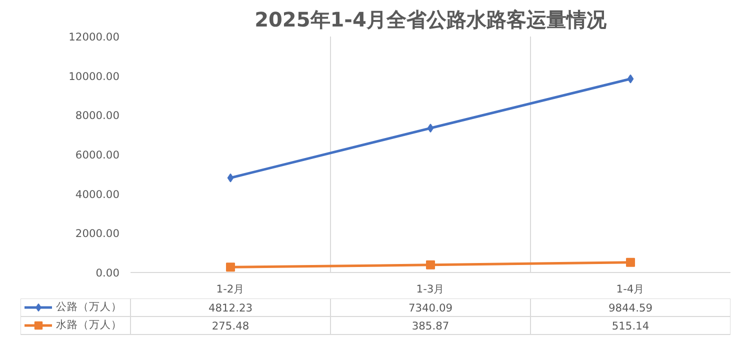 The height and width of the screenshot is (352, 747). I want to click on x-tick-label: 1-4月, so click(630, 289).